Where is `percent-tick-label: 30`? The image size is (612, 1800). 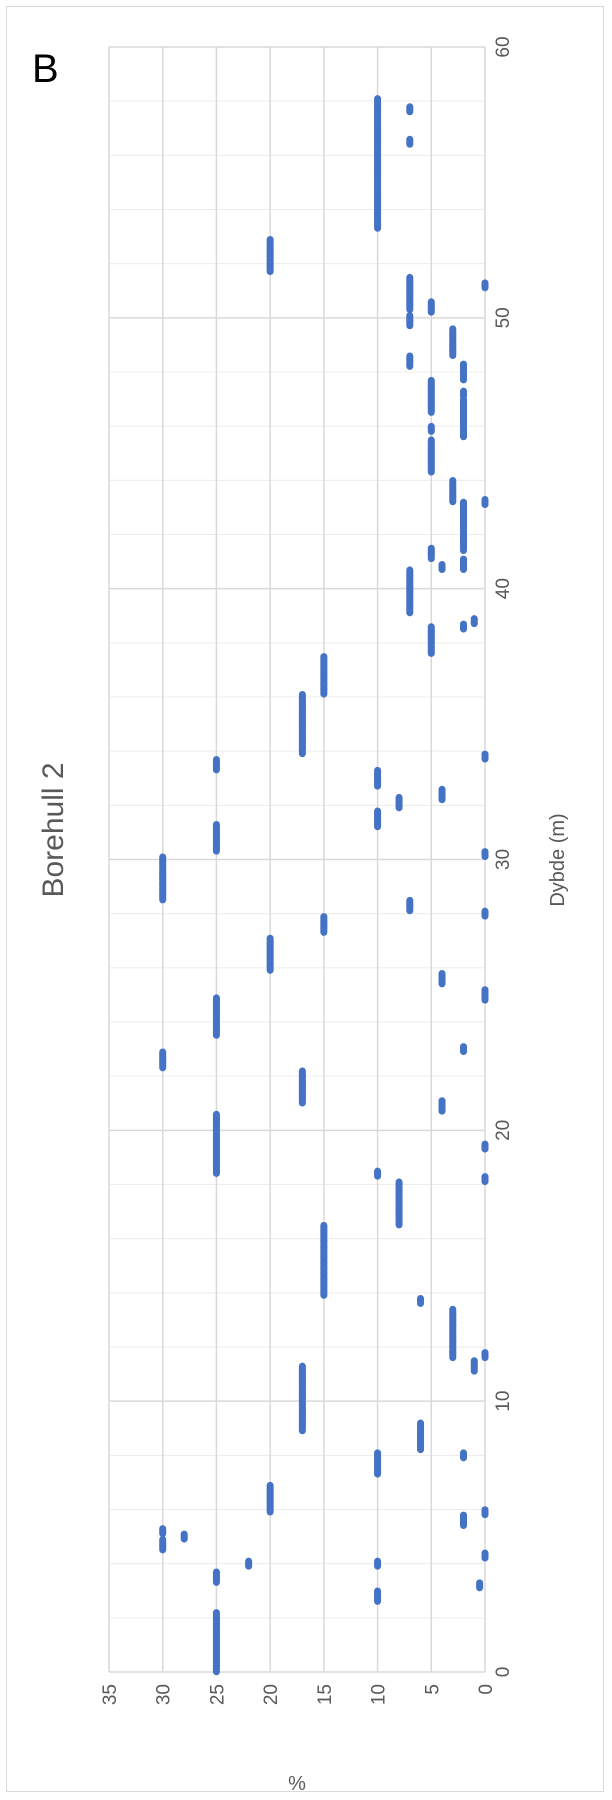
percent-tick-label: 30 is located at coordinates (164, 1694).